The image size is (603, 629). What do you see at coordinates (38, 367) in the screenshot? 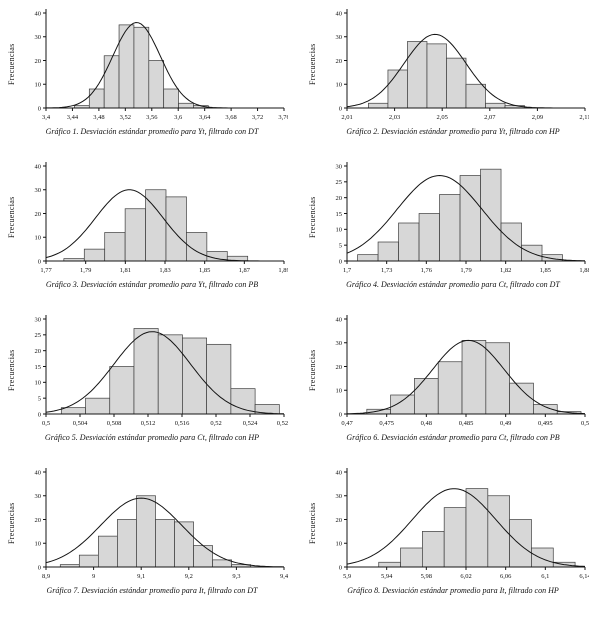
I see `svg-text: 15` at bounding box center [38, 367].